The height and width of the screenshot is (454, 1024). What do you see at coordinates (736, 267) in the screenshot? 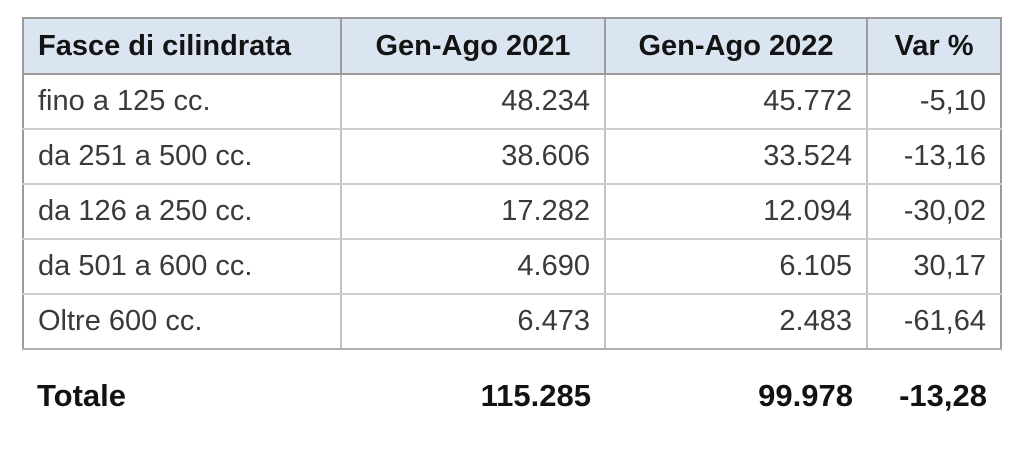
I see `cell-2022: 6.105` at bounding box center [736, 267].